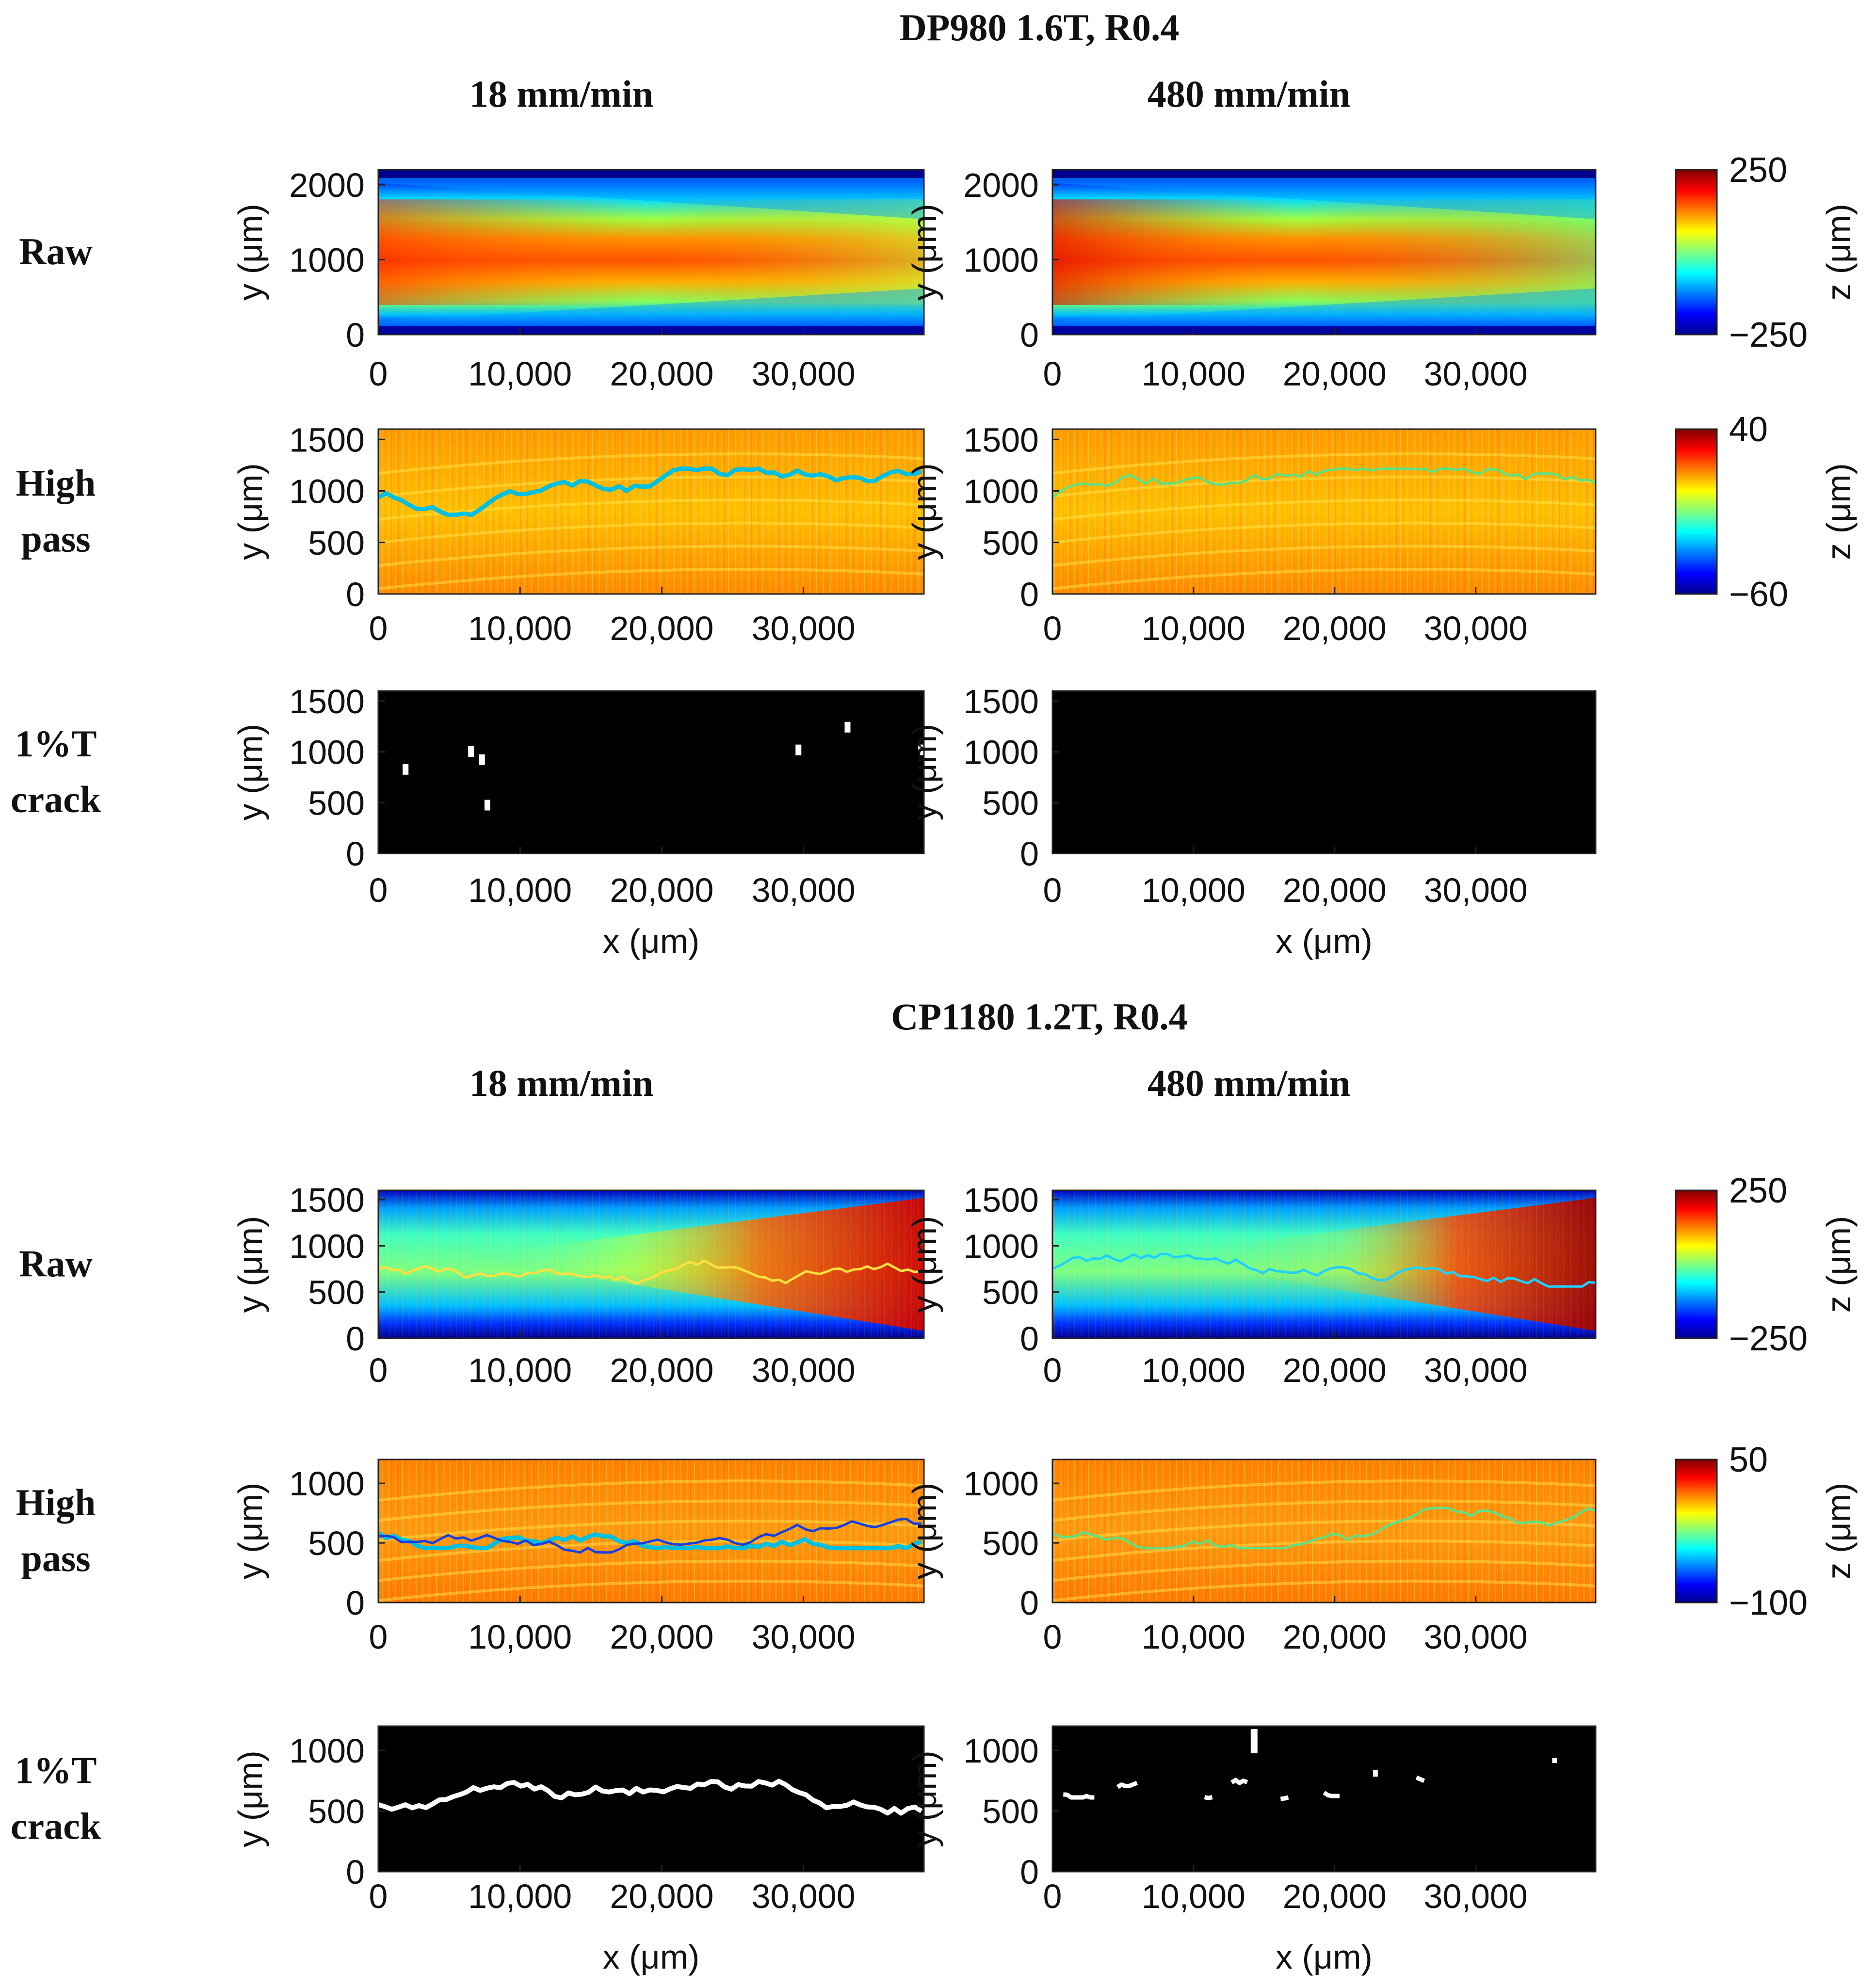  I want to click on column-label: 480 mm/min, so click(1249, 94).